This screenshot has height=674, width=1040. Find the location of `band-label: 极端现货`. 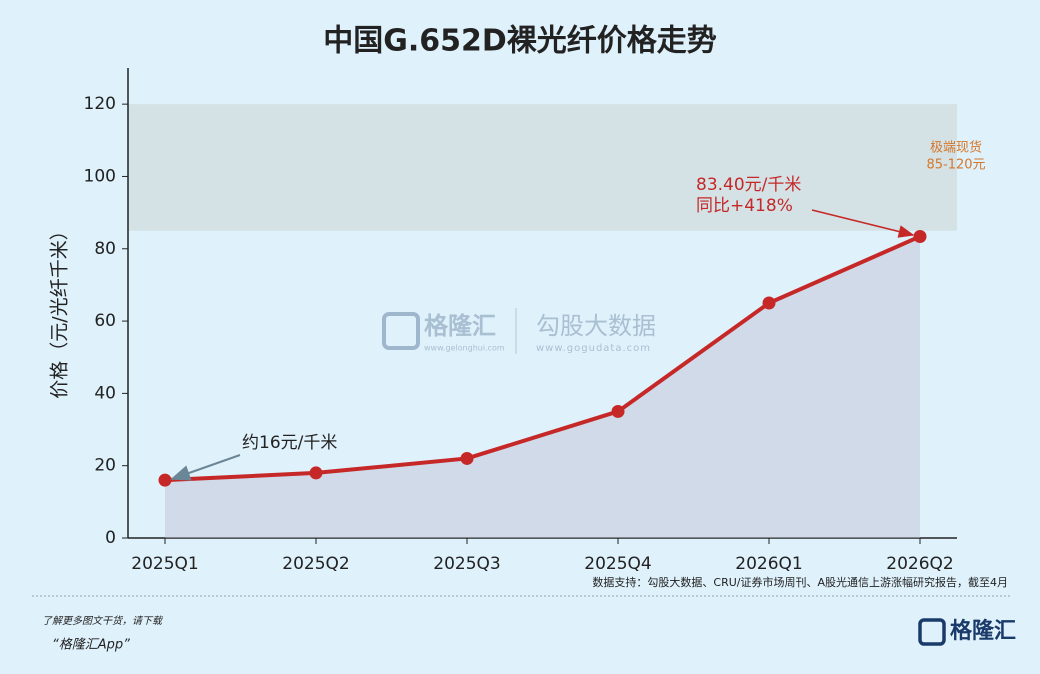

band-label: 极端现货 is located at coordinates (956, 148).